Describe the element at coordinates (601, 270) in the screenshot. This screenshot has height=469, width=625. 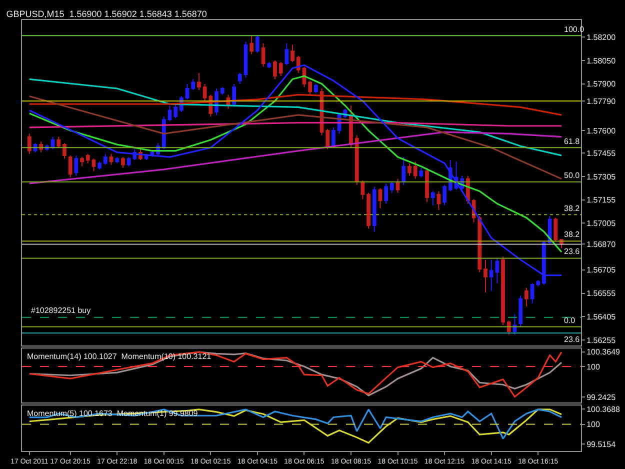
I see `y-tick-label: 1.56705` at that location.